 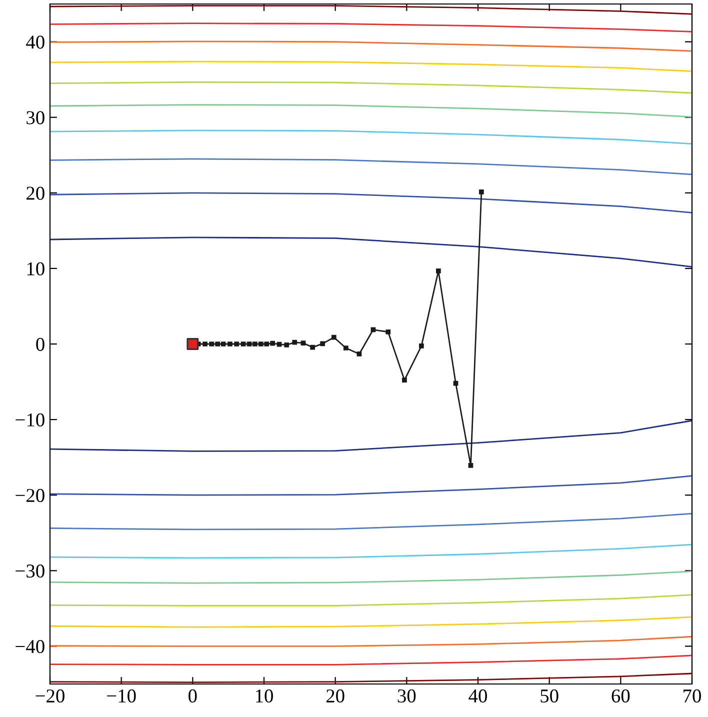 I want to click on y-tick-label: −30, so click(x=30, y=571).